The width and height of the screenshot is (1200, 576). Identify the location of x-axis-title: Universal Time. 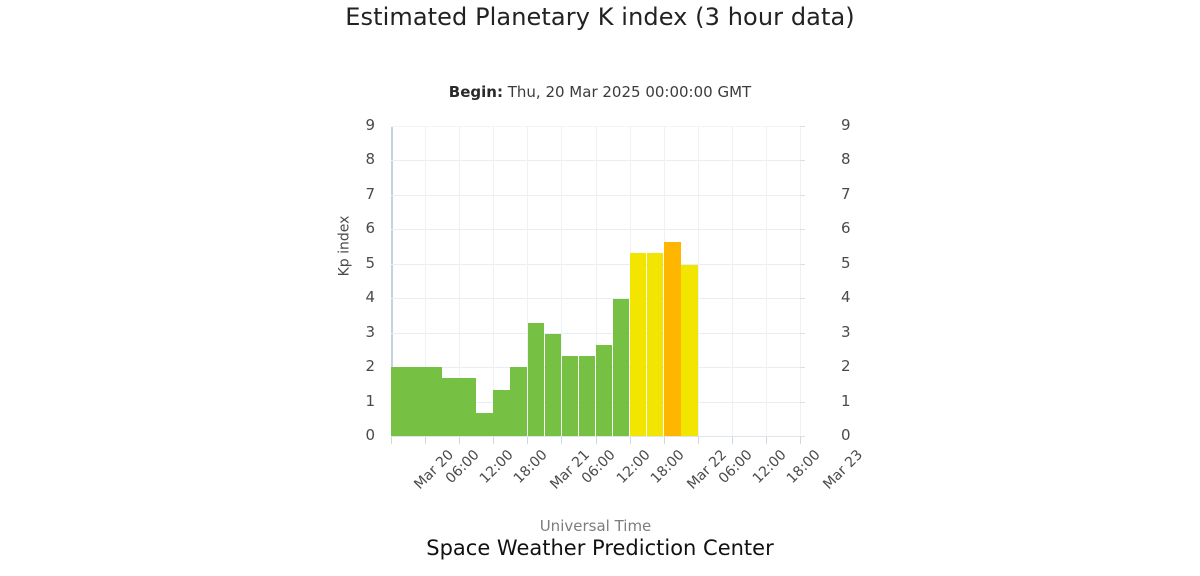
(595, 526).